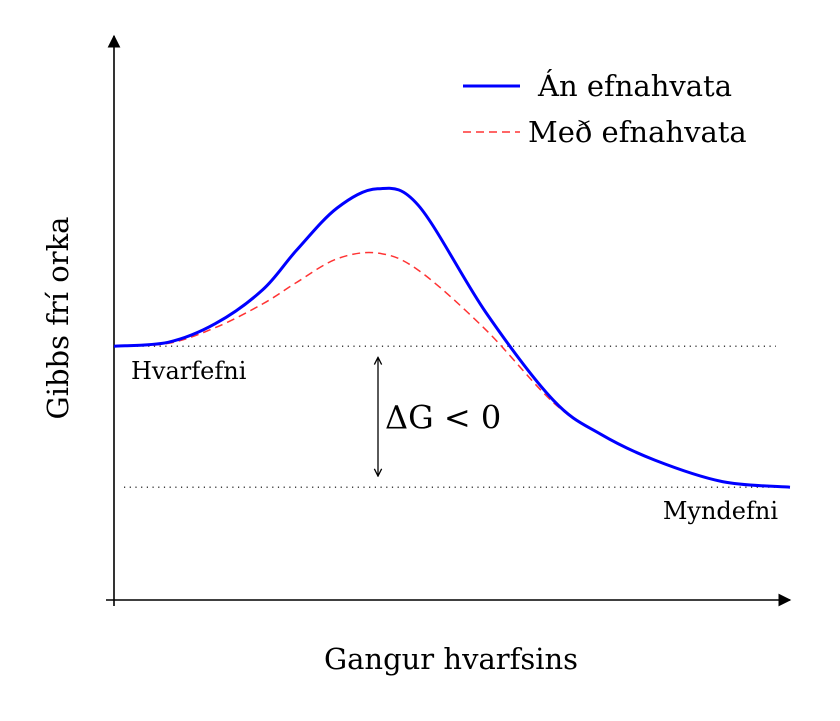  What do you see at coordinates (634, 85) in the screenshot?
I see `legend-label-uncatalyzed: Án efnahvata` at bounding box center [634, 85].